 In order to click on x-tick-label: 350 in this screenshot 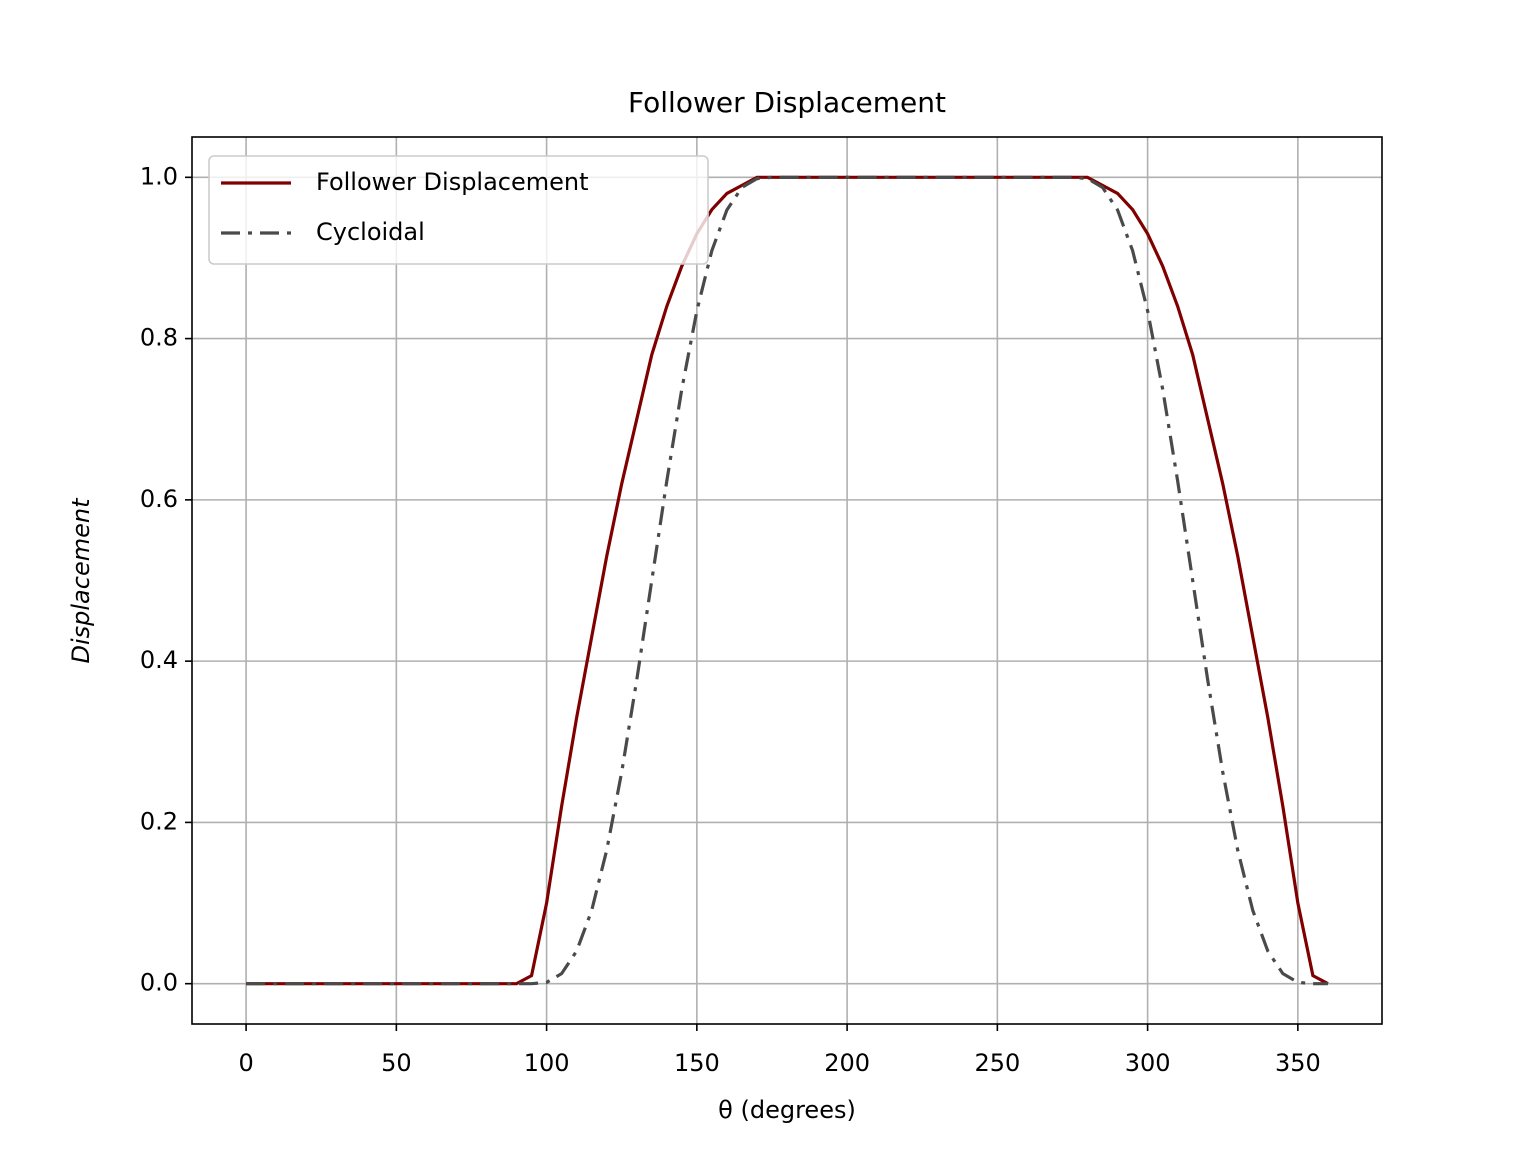, I will do `click(1298, 1063)`.